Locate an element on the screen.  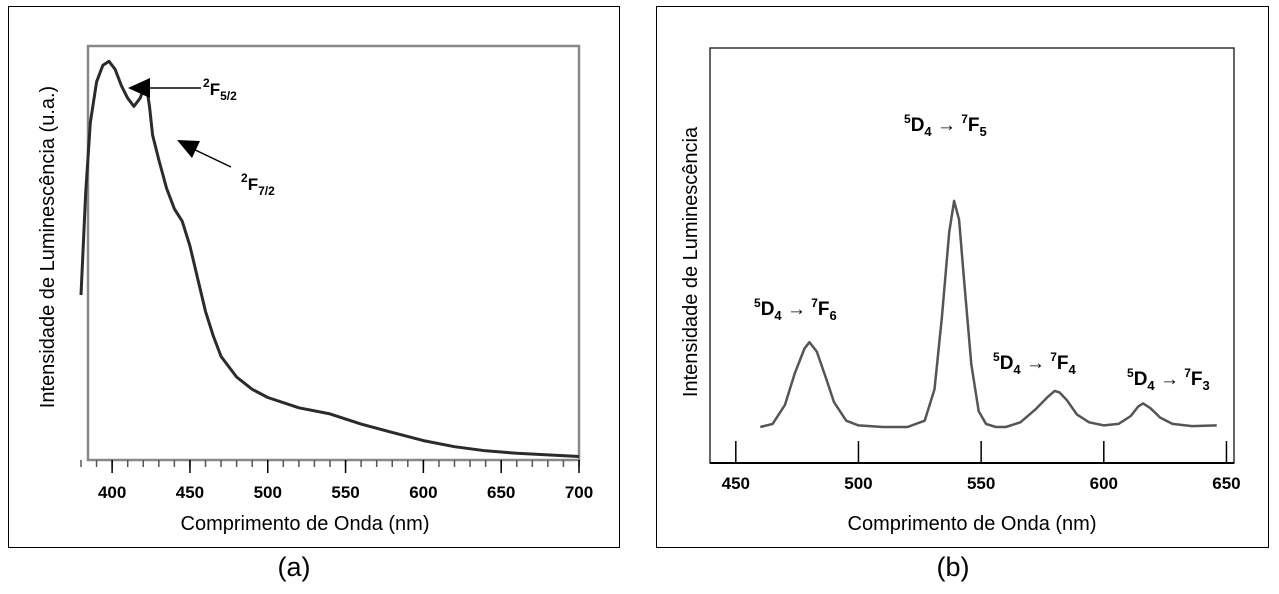
chart-b-x-axis-label: Comprimento de Onda (nm) is located at coordinates (972, 524).